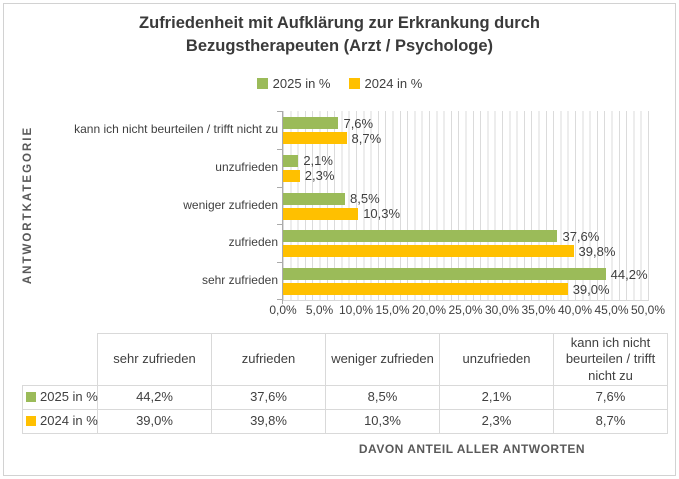 The height and width of the screenshot is (479, 679). I want to click on table-cell: 39,8%, so click(268, 421).